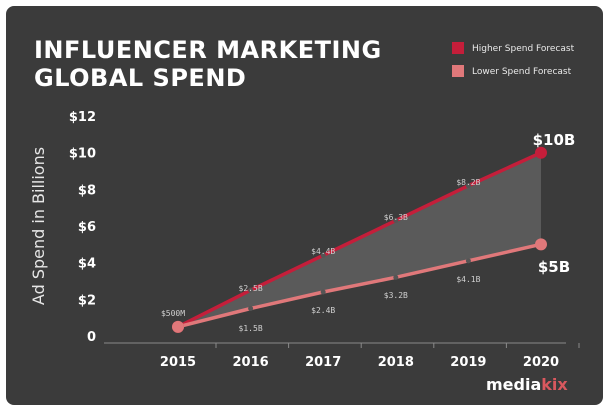 The height and width of the screenshot is (411, 609). I want to click on data-label: $2.5B, so click(251, 288).